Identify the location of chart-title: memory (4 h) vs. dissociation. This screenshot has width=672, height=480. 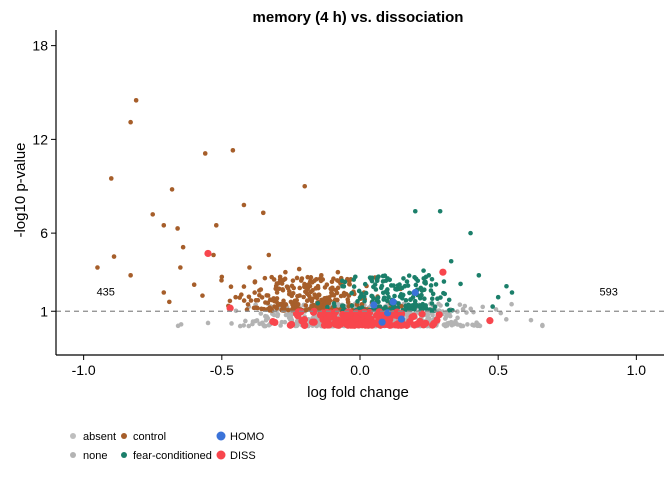
(358, 17).